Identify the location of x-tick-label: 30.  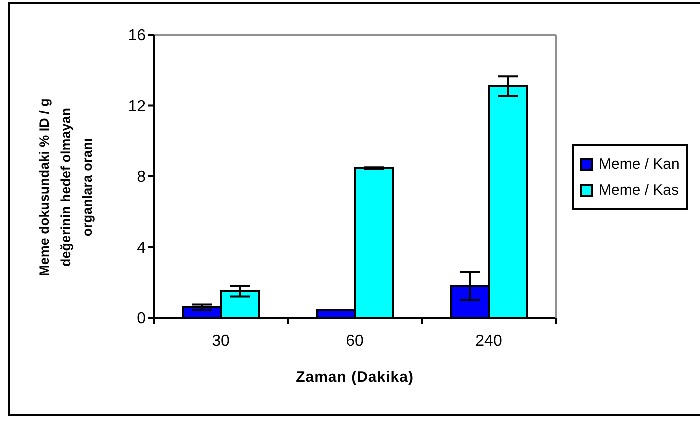
(221, 341).